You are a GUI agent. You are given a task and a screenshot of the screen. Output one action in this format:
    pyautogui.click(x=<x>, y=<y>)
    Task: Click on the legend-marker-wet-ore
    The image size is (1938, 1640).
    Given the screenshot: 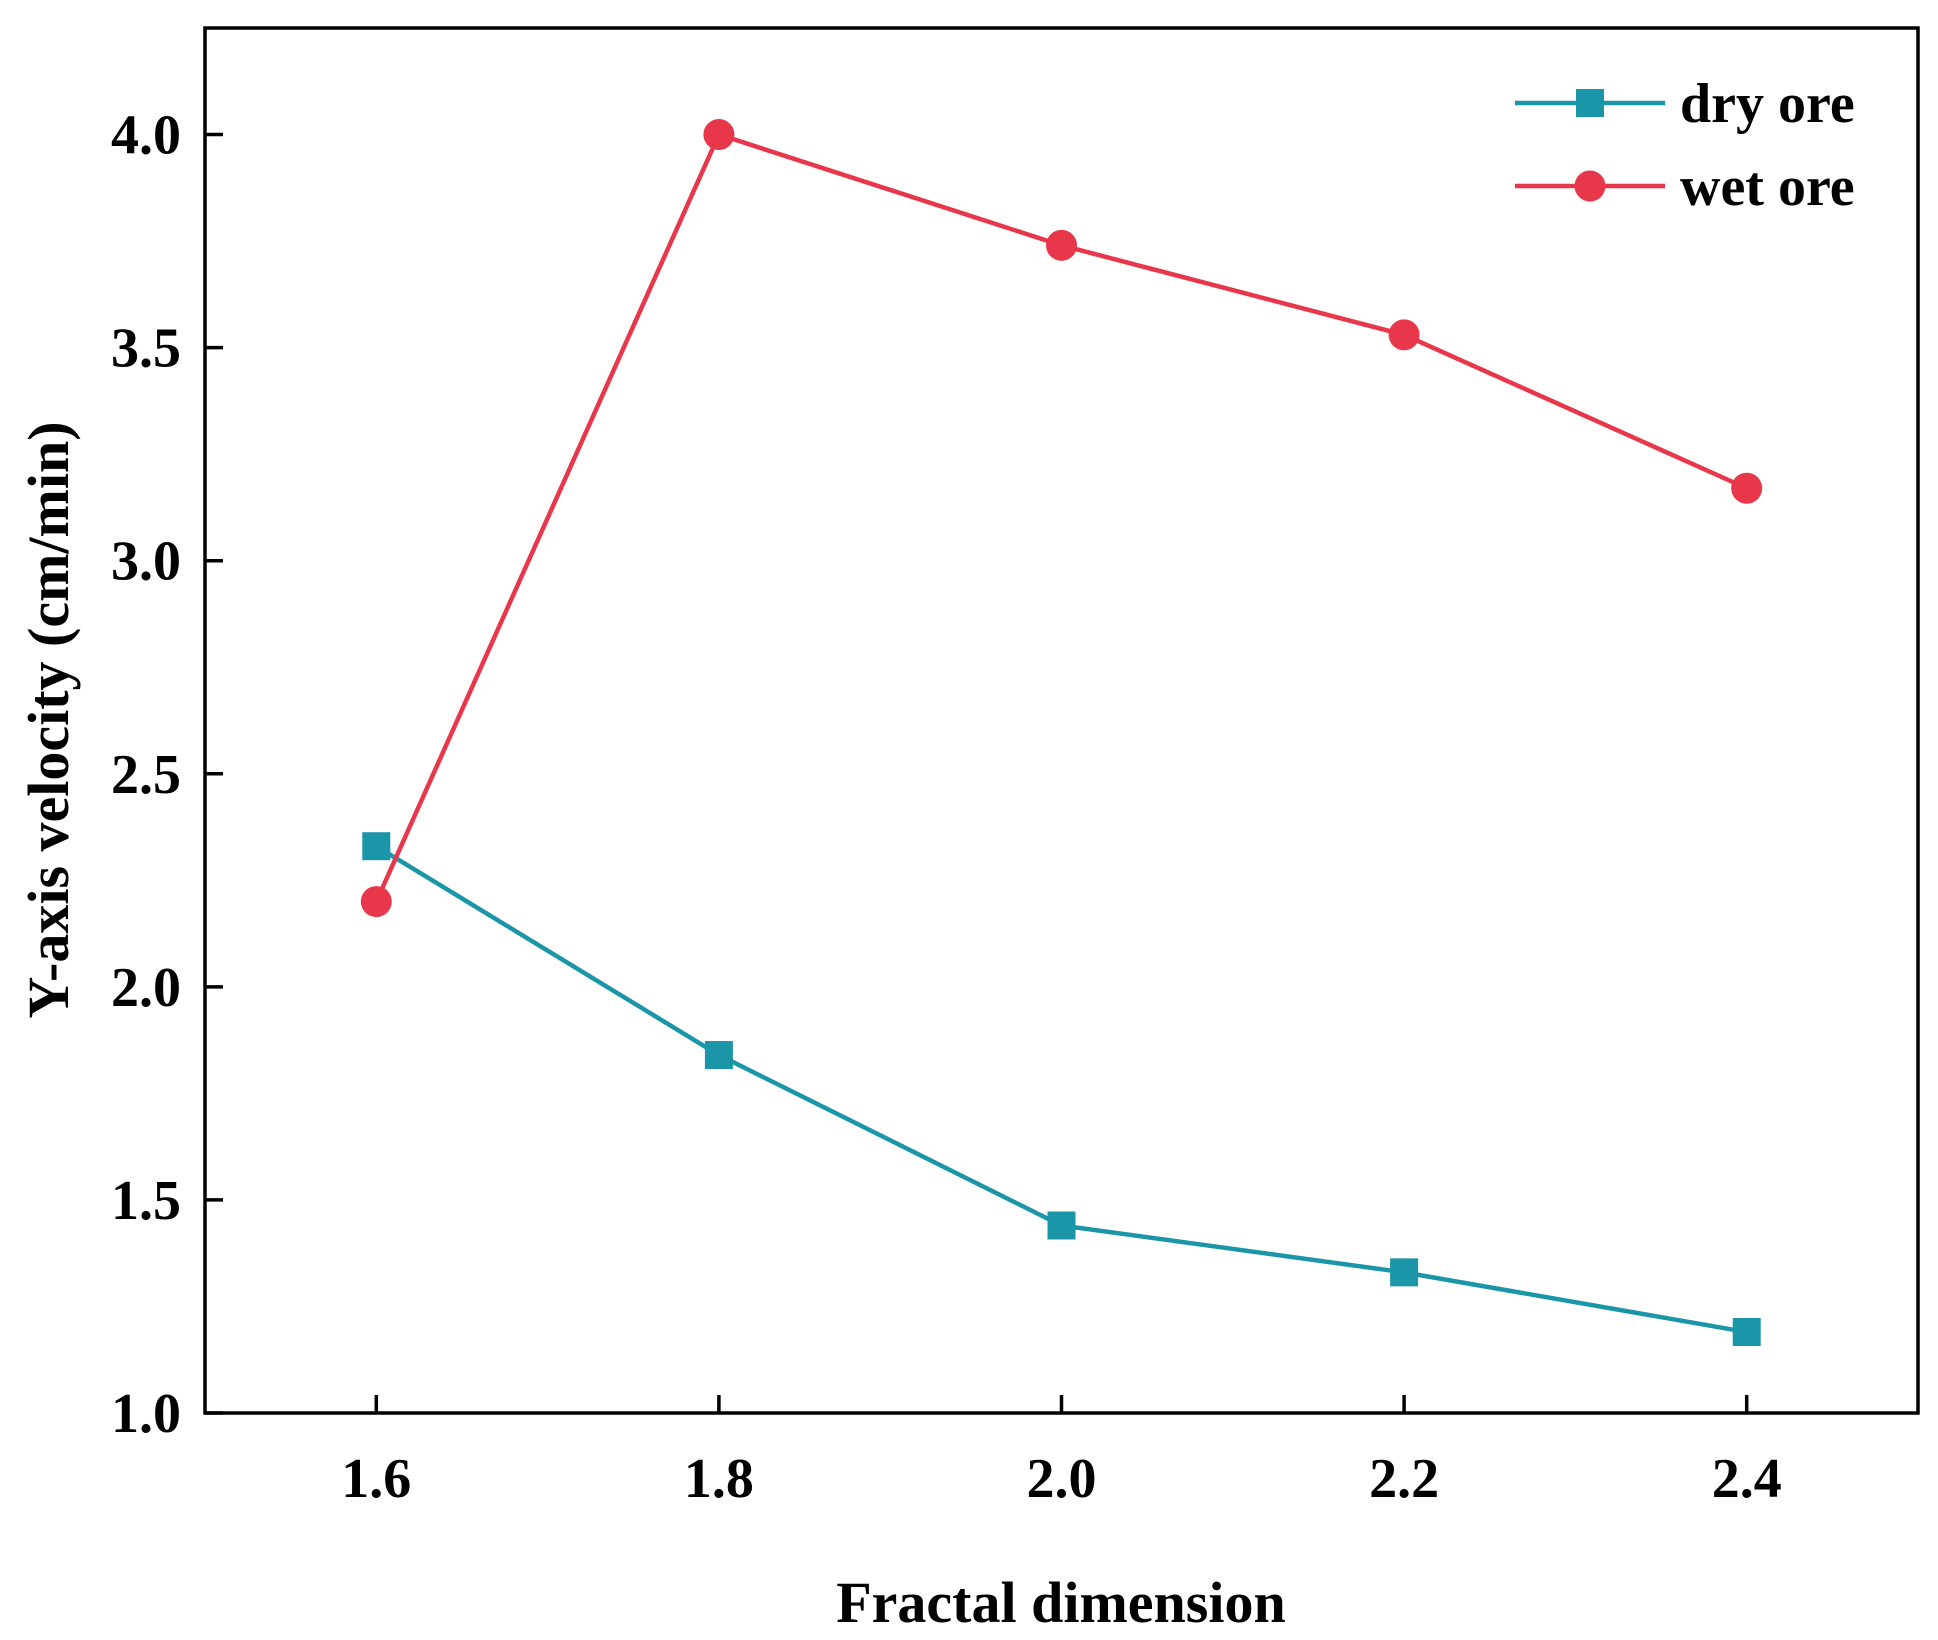 What is the action you would take?
    pyautogui.click(x=1590, y=186)
    